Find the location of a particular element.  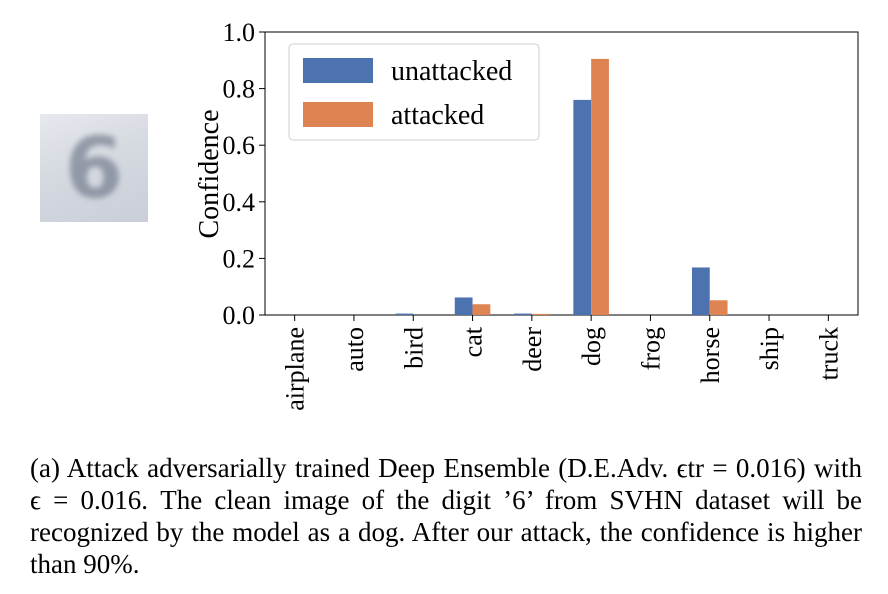

y-tick-label: 0.6 is located at coordinates (239, 145).